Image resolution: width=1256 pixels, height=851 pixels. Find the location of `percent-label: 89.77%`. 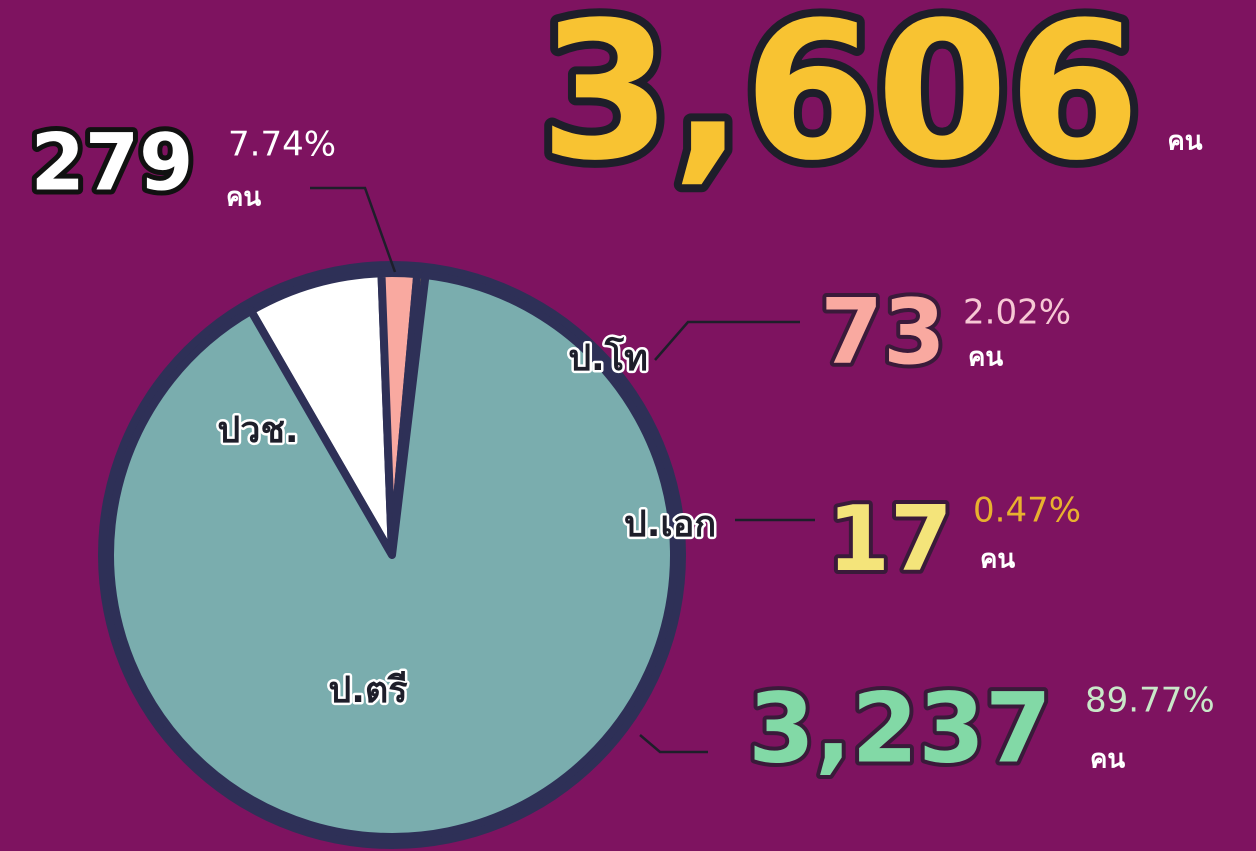

percent-label: 89.77% is located at coordinates (1150, 701).